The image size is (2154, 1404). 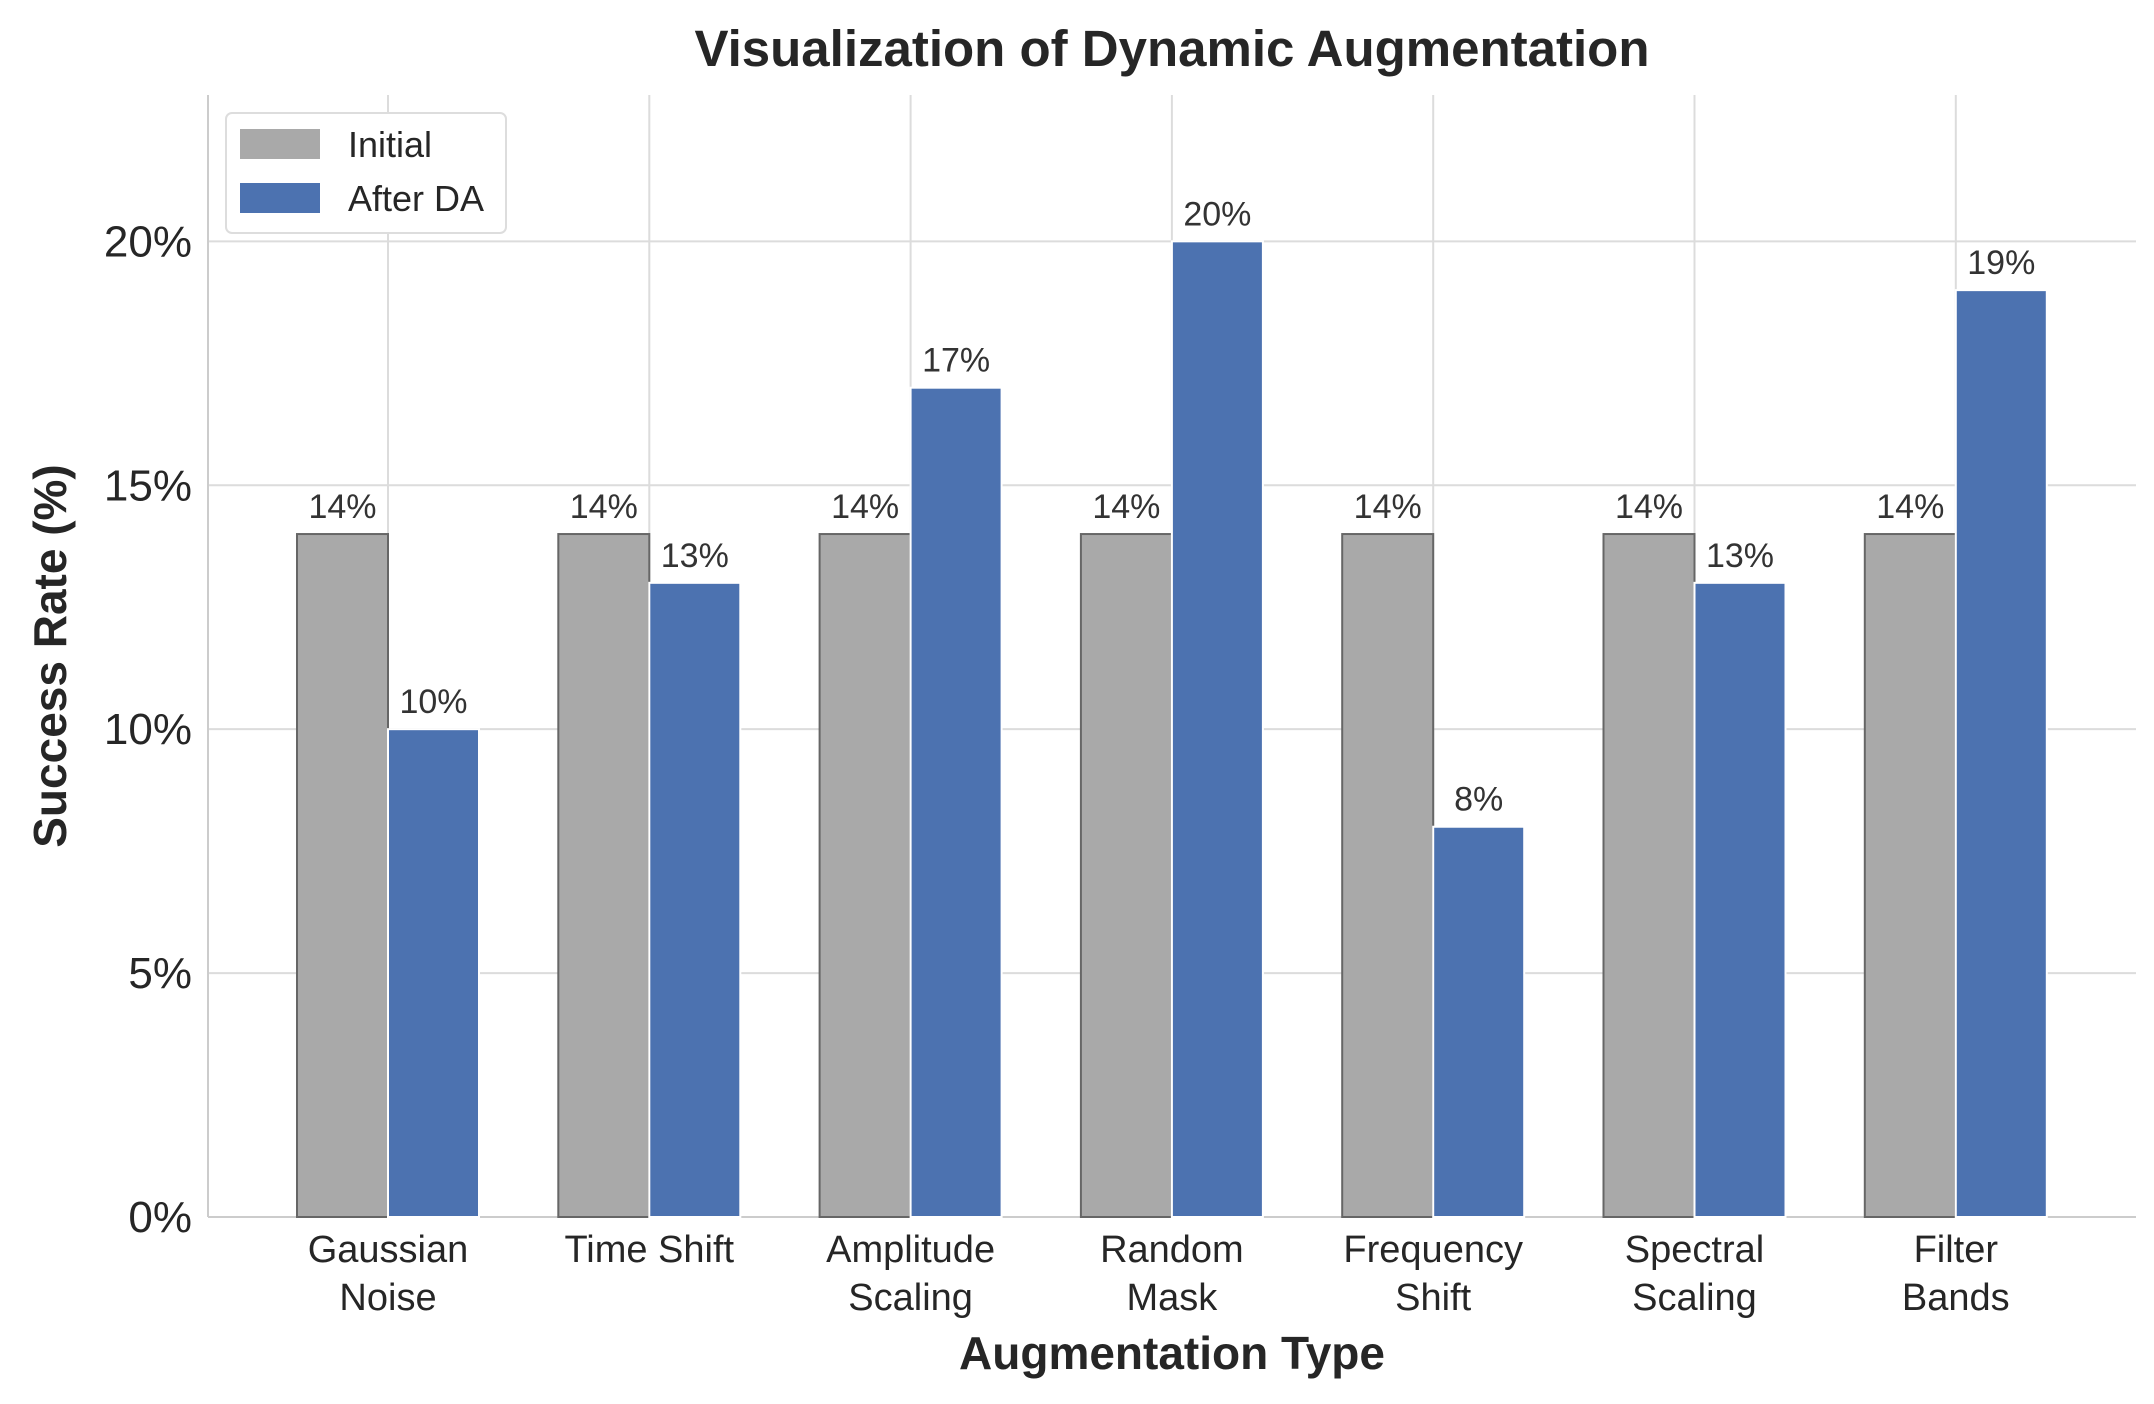 What do you see at coordinates (148, 241) in the screenshot?
I see `y-tick-label: 20%` at bounding box center [148, 241].